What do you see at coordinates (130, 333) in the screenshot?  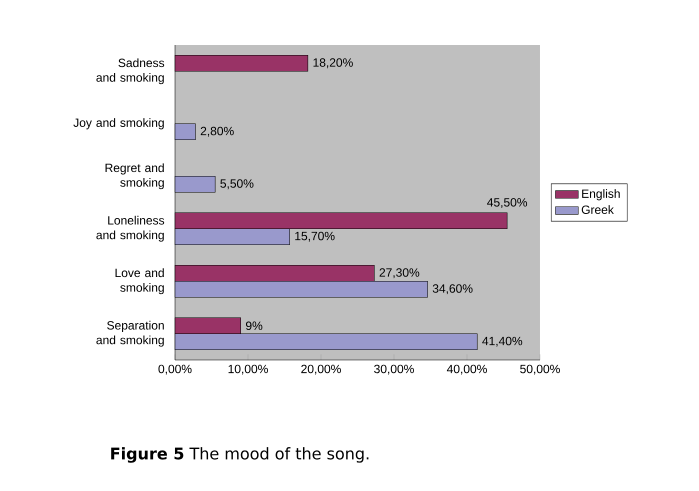 I see `y-tick-label: Separation and smoking` at bounding box center [130, 333].